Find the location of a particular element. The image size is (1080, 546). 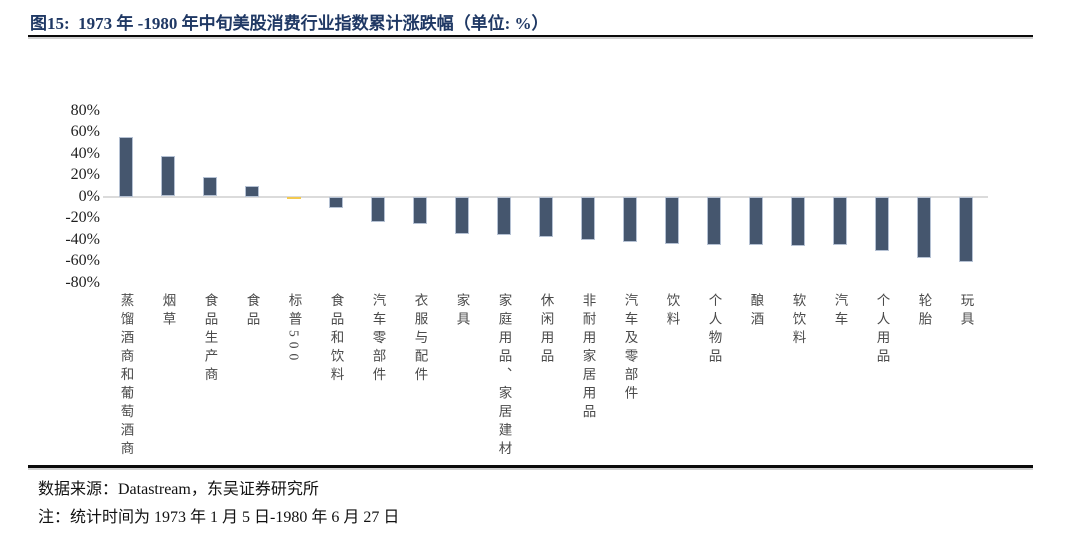

y-axis-tick-label: 0% is located at coordinates (89, 196).